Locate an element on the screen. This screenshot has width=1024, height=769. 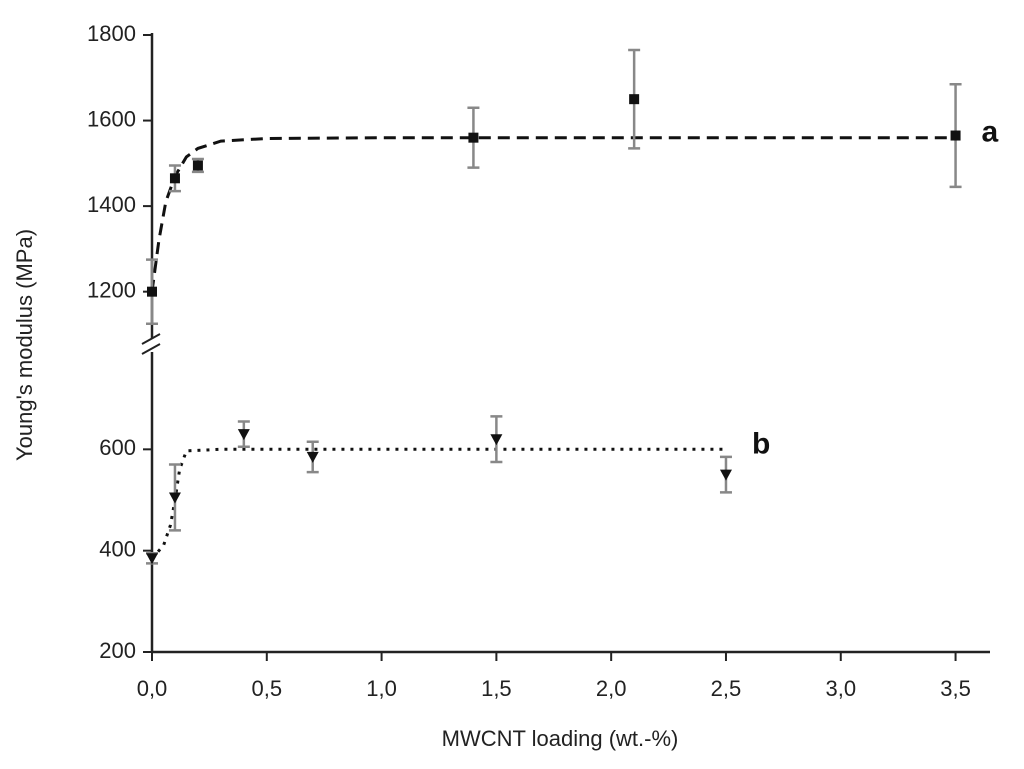
x-tick-label: 0,0 is located at coordinates (152, 688).